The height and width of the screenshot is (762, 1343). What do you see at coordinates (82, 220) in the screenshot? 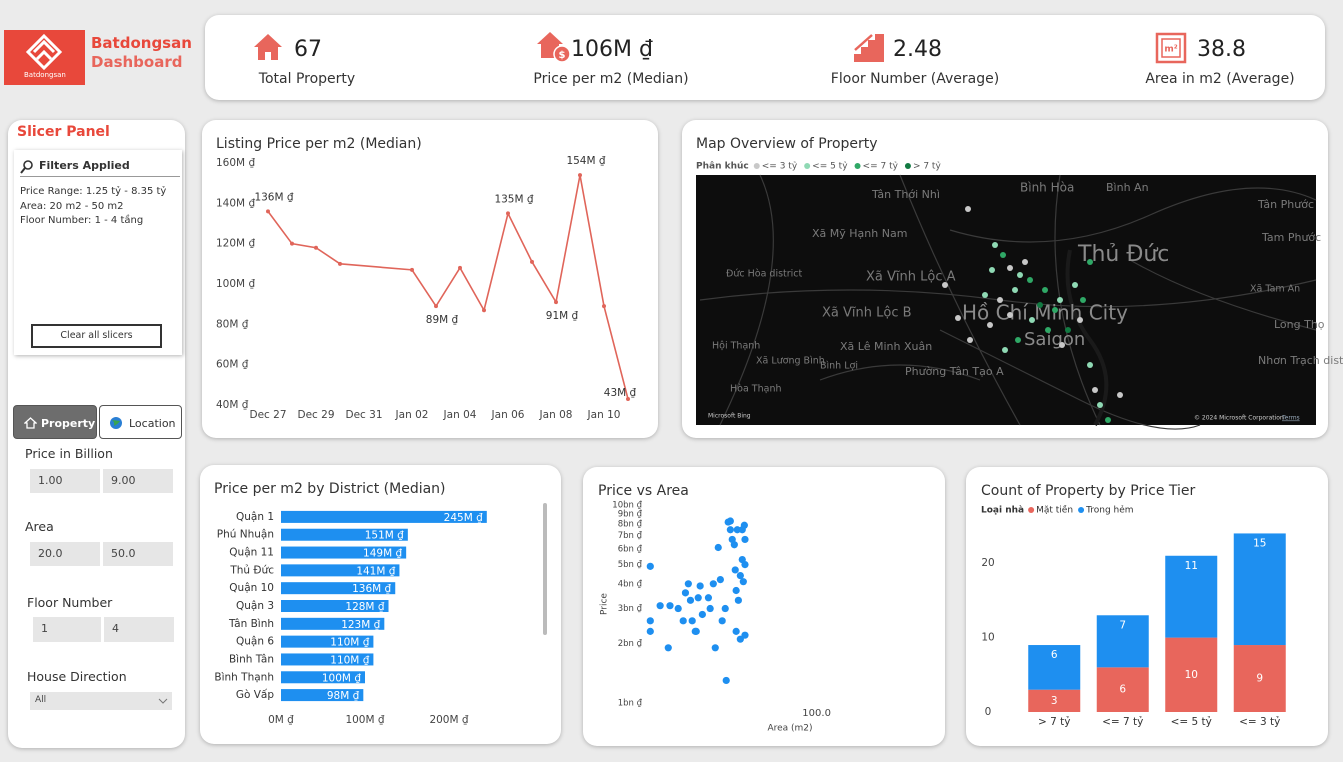
I see `filter-text: Floor Number: 1 - 4 tầng` at bounding box center [82, 220].